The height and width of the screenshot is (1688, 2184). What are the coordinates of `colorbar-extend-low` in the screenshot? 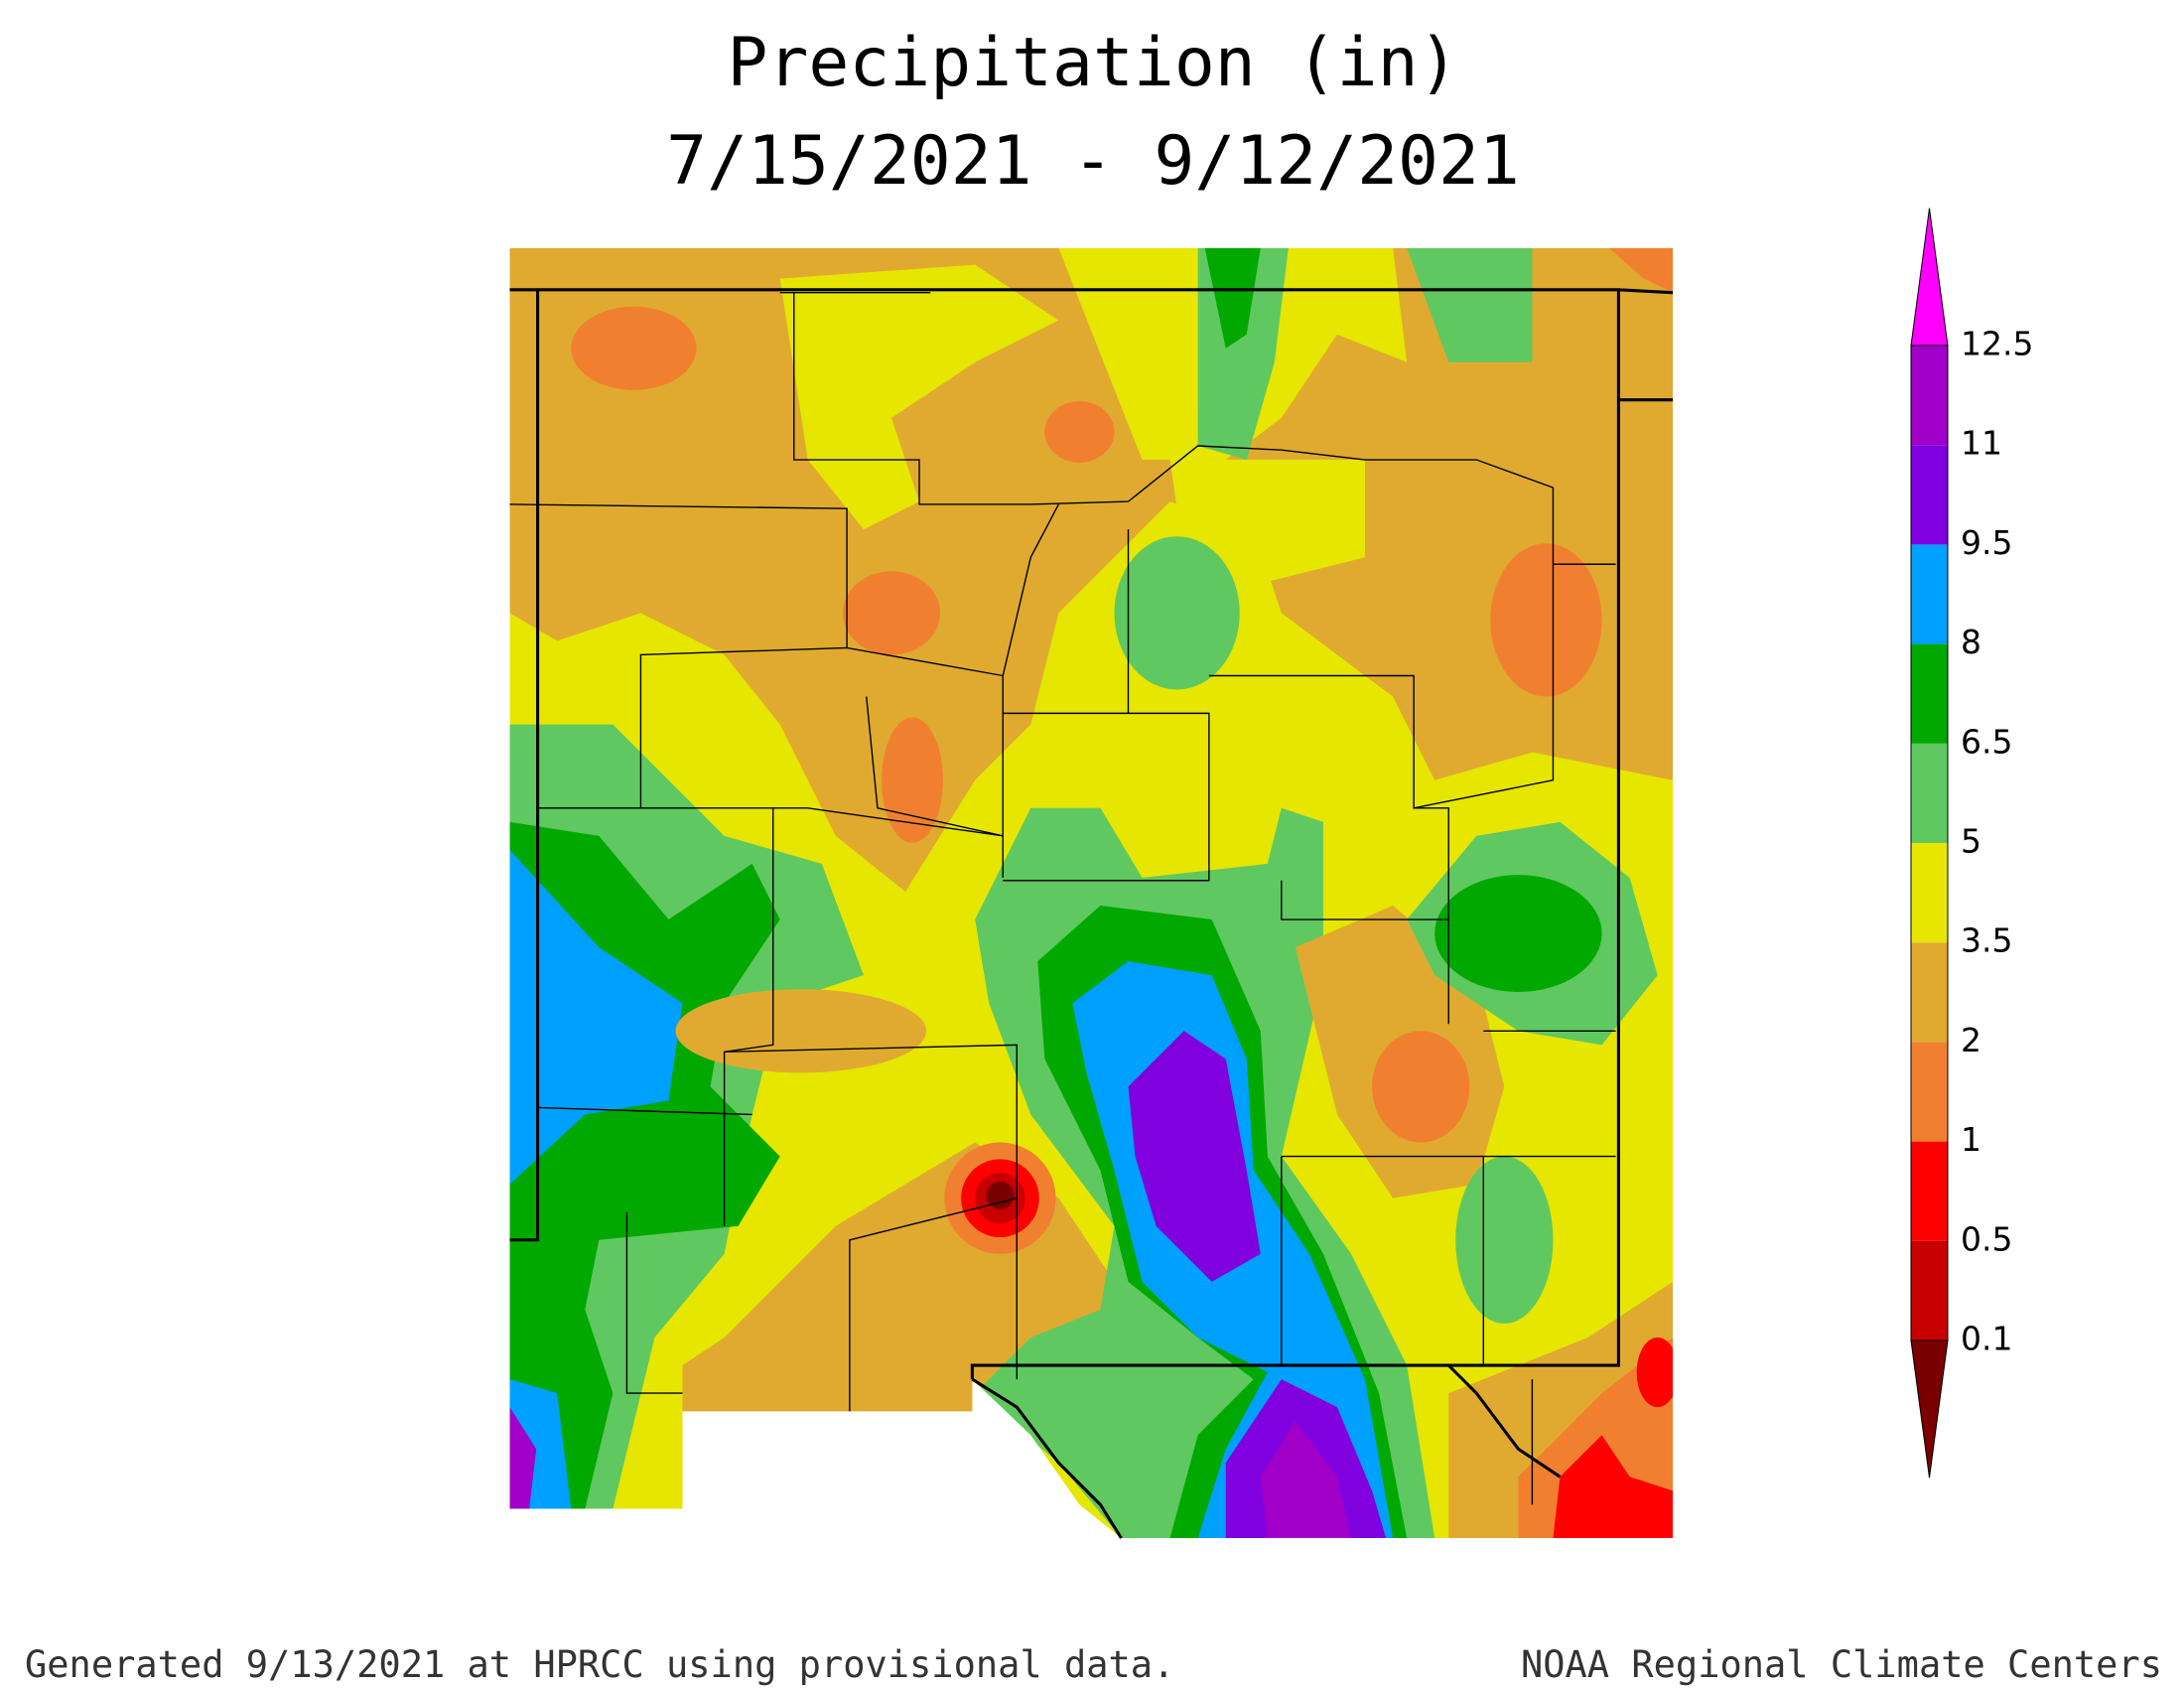 It's located at (1929, 1408).